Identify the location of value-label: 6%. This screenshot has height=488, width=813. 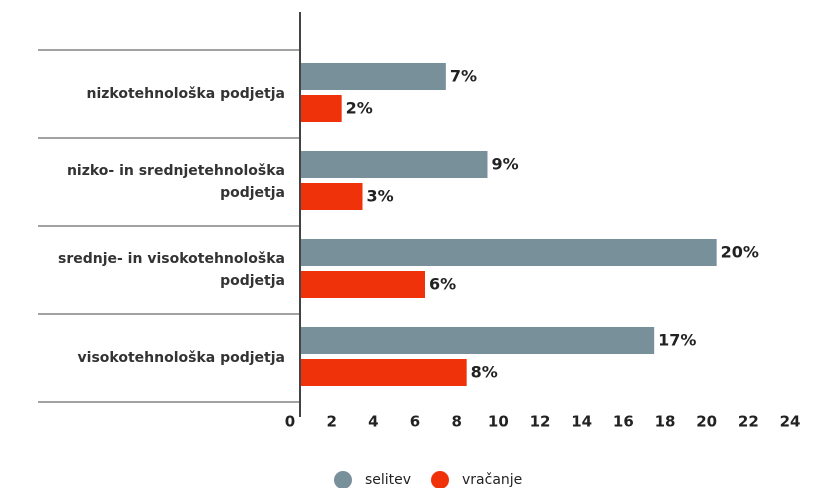
(442, 284).